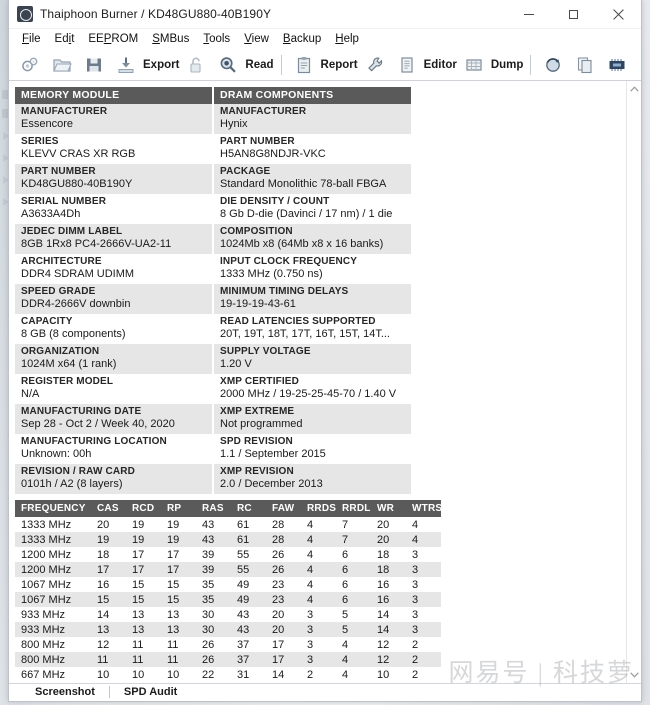 Image resolution: width=650 pixels, height=705 pixels. I want to click on table-row: 1333 MHz 20 19 19 43 61 28 4 7 20 4, so click(228, 524).